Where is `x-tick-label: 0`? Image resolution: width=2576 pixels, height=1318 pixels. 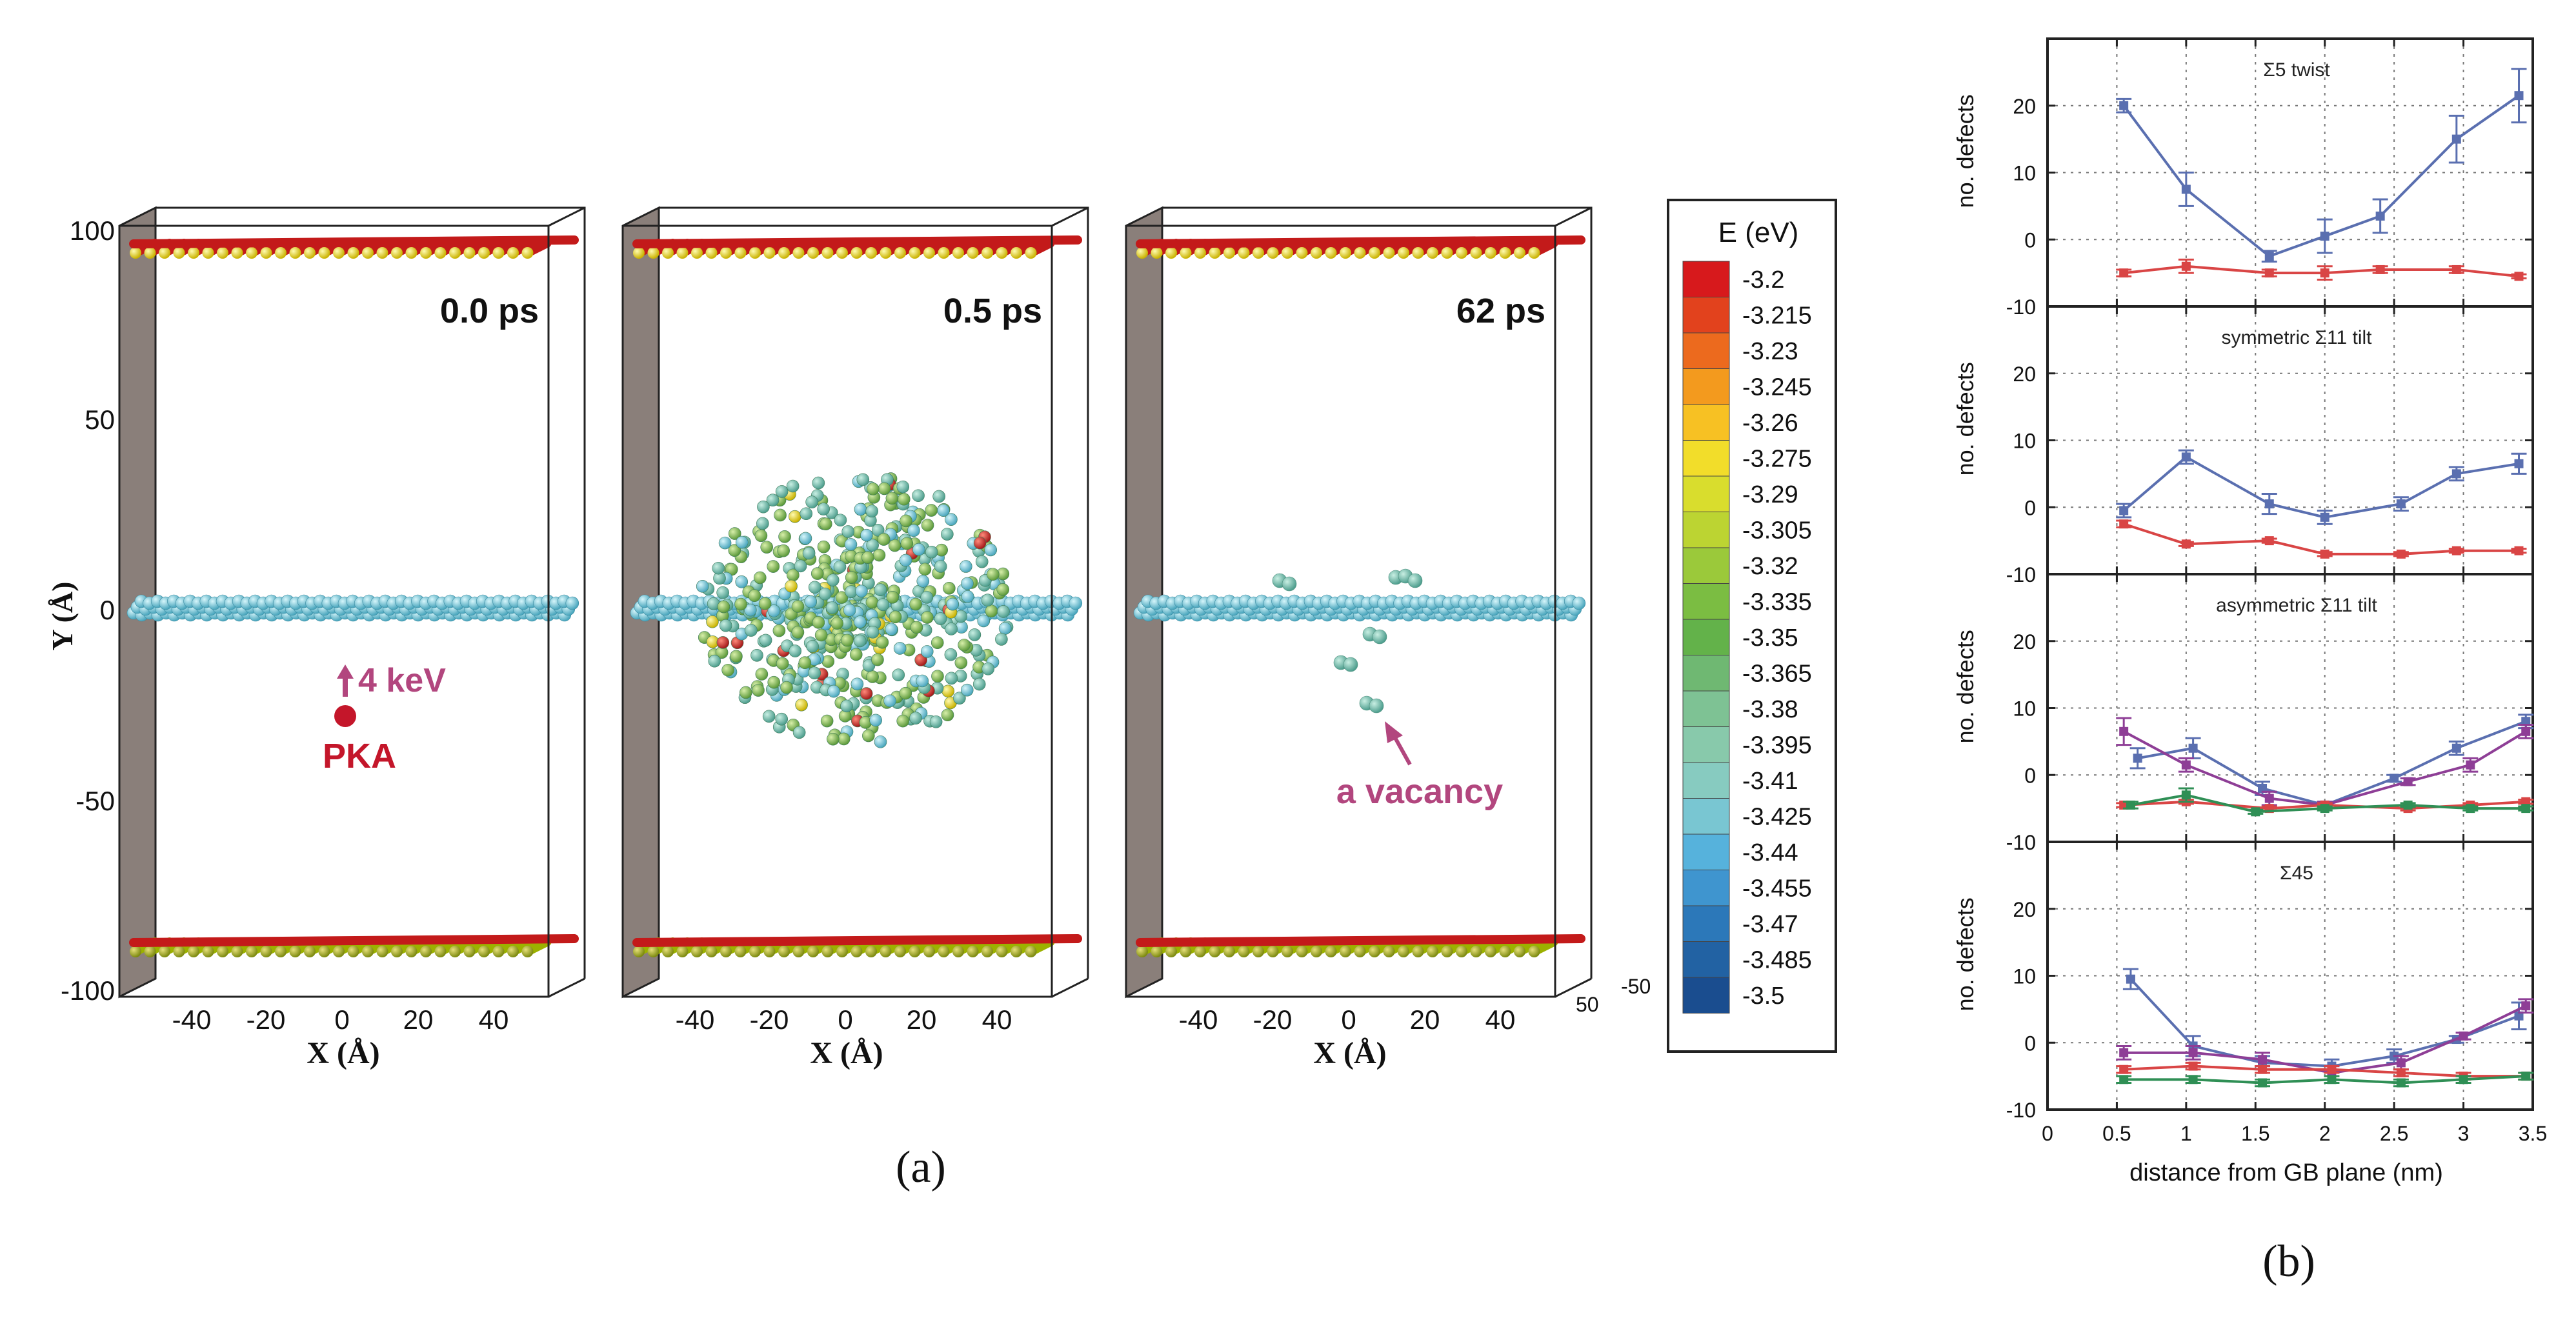 x-tick-label: 0 is located at coordinates (341, 1019).